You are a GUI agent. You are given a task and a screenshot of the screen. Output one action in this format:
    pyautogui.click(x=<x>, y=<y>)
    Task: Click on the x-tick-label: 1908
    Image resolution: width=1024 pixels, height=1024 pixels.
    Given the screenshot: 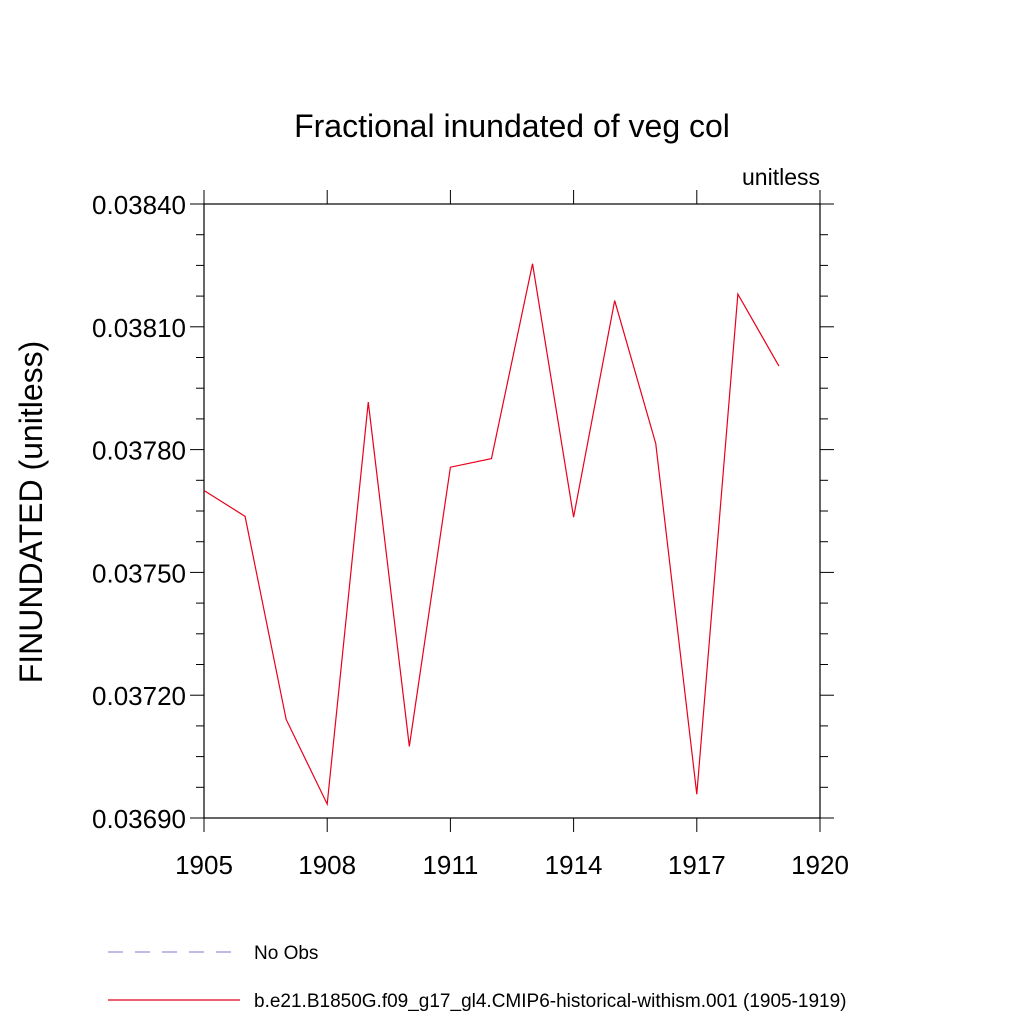 What is the action you would take?
    pyautogui.click(x=327, y=865)
    